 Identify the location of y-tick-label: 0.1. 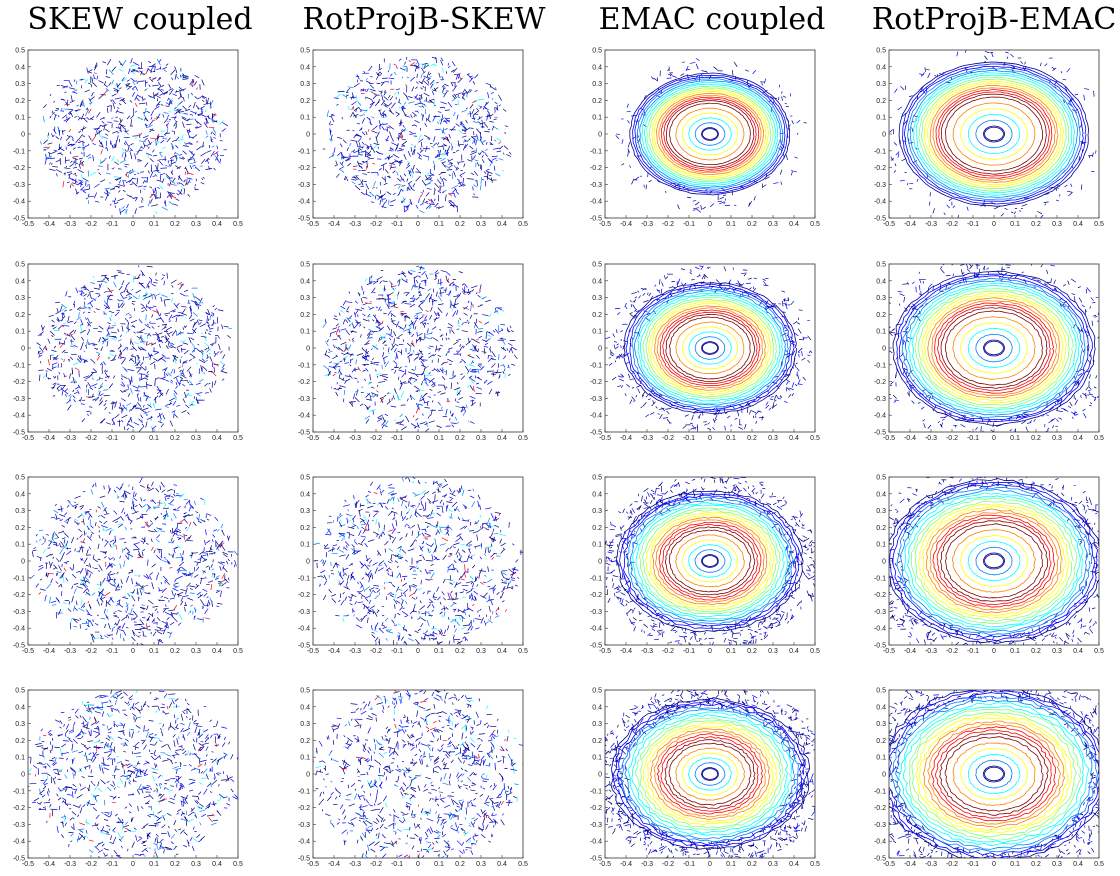
(20, 118).